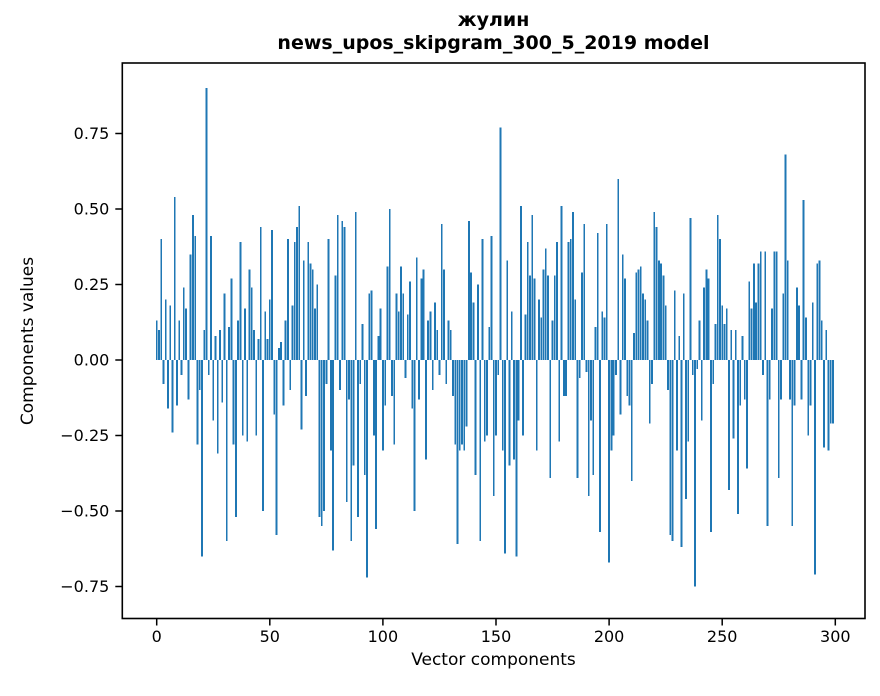 The height and width of the screenshot is (696, 880). I want to click on x-tick-label: 0, so click(157, 636).